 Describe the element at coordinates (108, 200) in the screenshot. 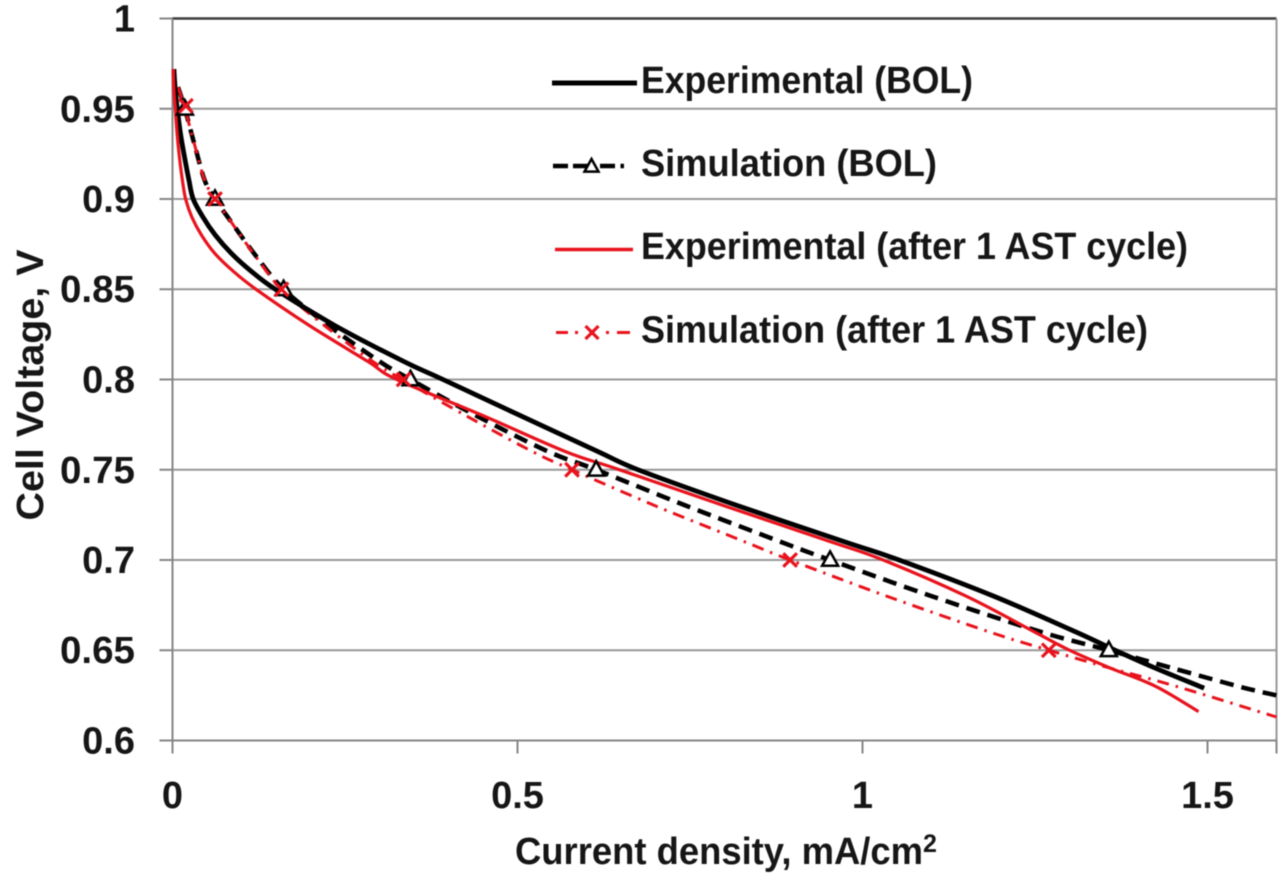

I see `svg-text: 0.9` at that location.